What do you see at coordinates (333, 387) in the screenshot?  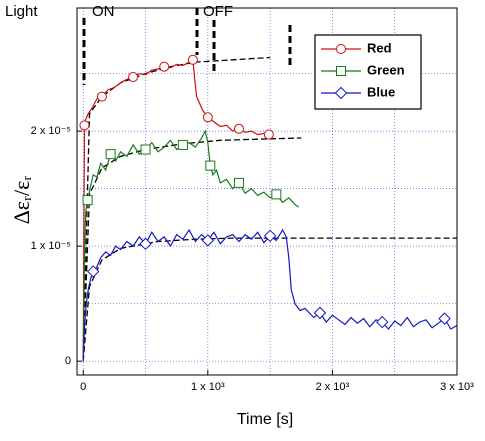 I see `x-tick-label: 2 x 10³` at bounding box center [333, 387].